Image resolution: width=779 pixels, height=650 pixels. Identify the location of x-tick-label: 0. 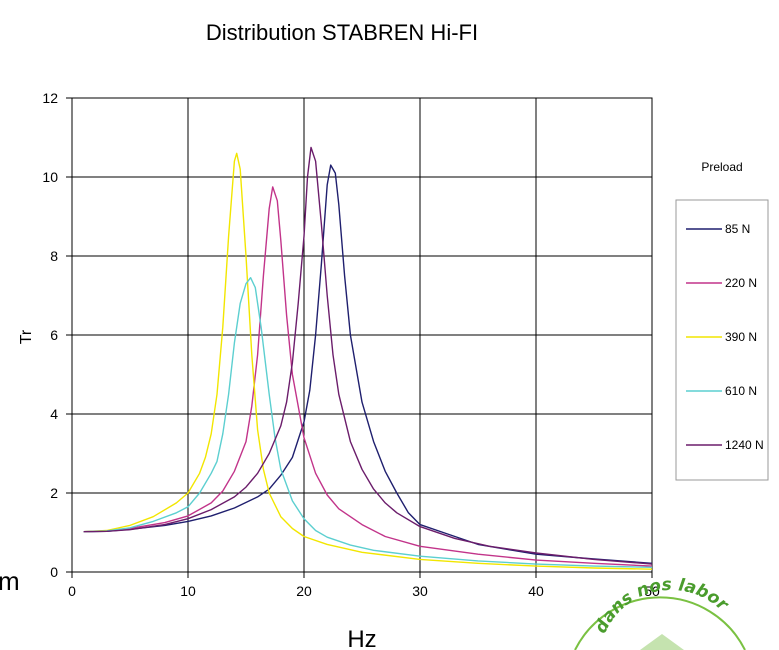
(72, 591).